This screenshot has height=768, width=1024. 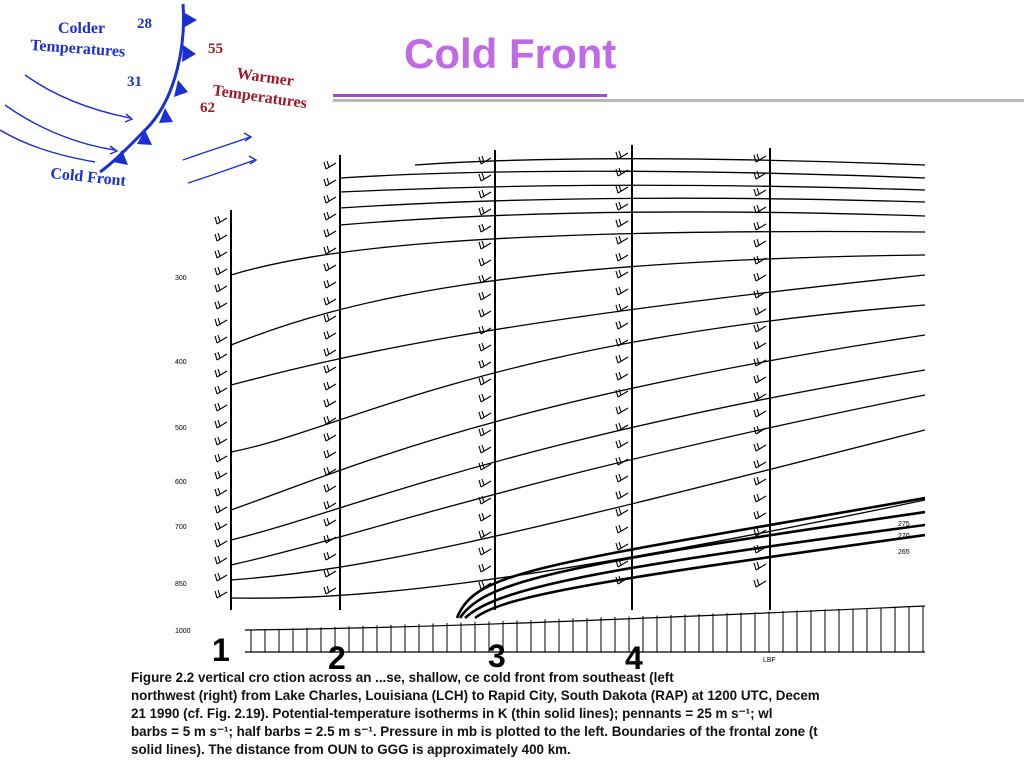 What do you see at coordinates (144, 24) in the screenshot?
I see `cold-temp-28: 28` at bounding box center [144, 24].